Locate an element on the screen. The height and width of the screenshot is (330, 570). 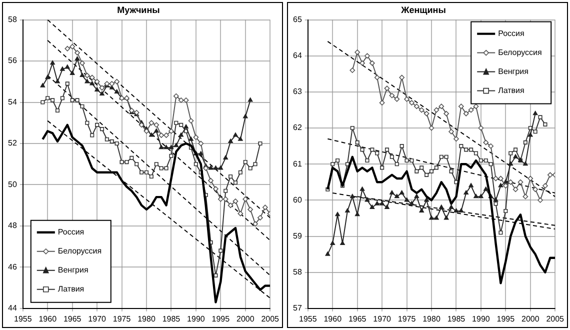
y-tick-label: 44 is located at coordinates (13, 308).